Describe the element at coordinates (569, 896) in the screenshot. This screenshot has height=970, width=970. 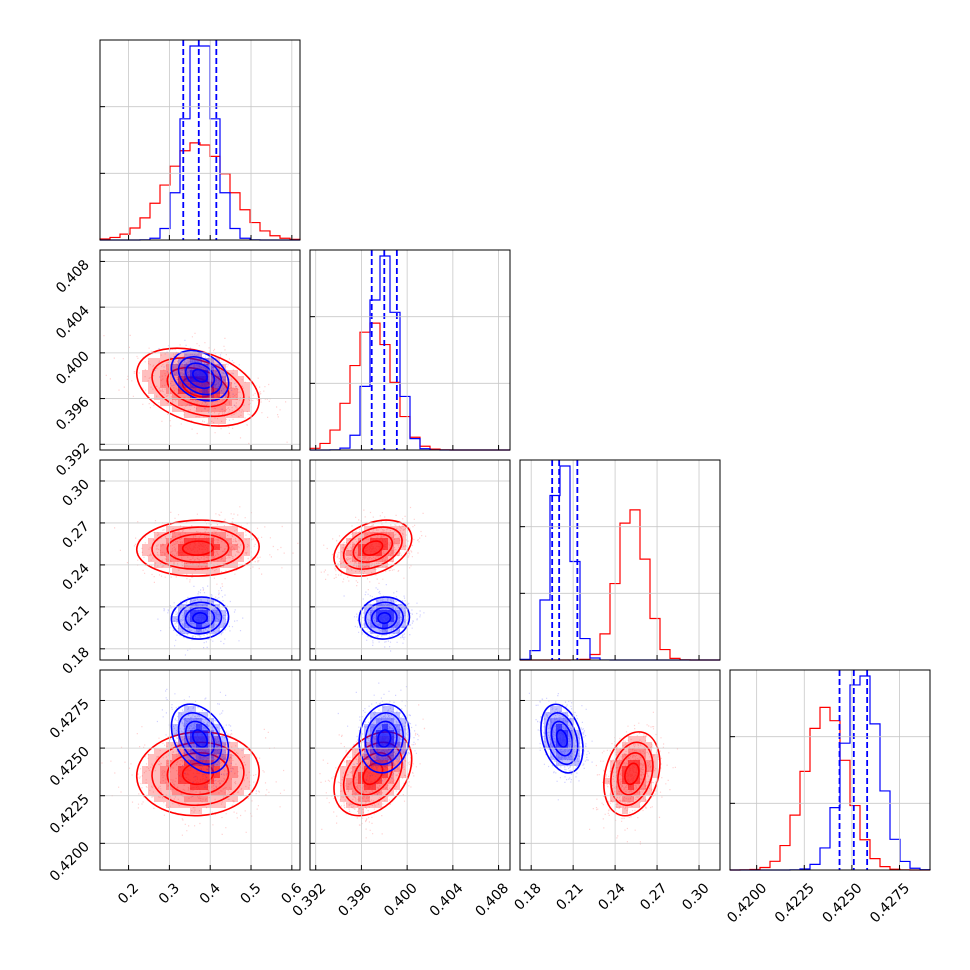
I see `x-tick-label-2-1: 0.21` at that location.